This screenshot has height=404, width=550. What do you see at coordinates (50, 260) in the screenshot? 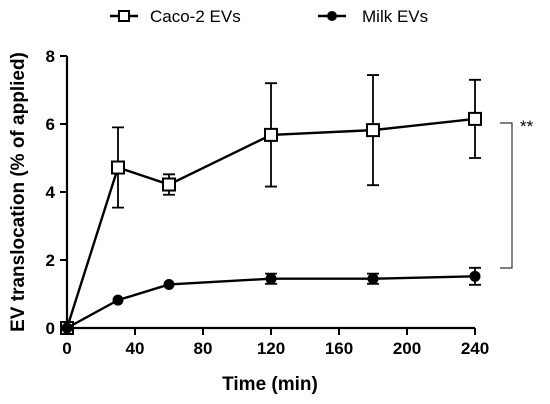
I see `y-tick-label: 2` at bounding box center [50, 260].